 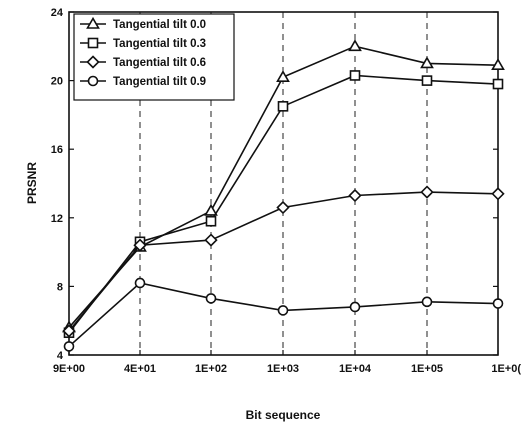 I want to click on legend-entry: Tangential tilt 0.9, so click(x=143, y=81).